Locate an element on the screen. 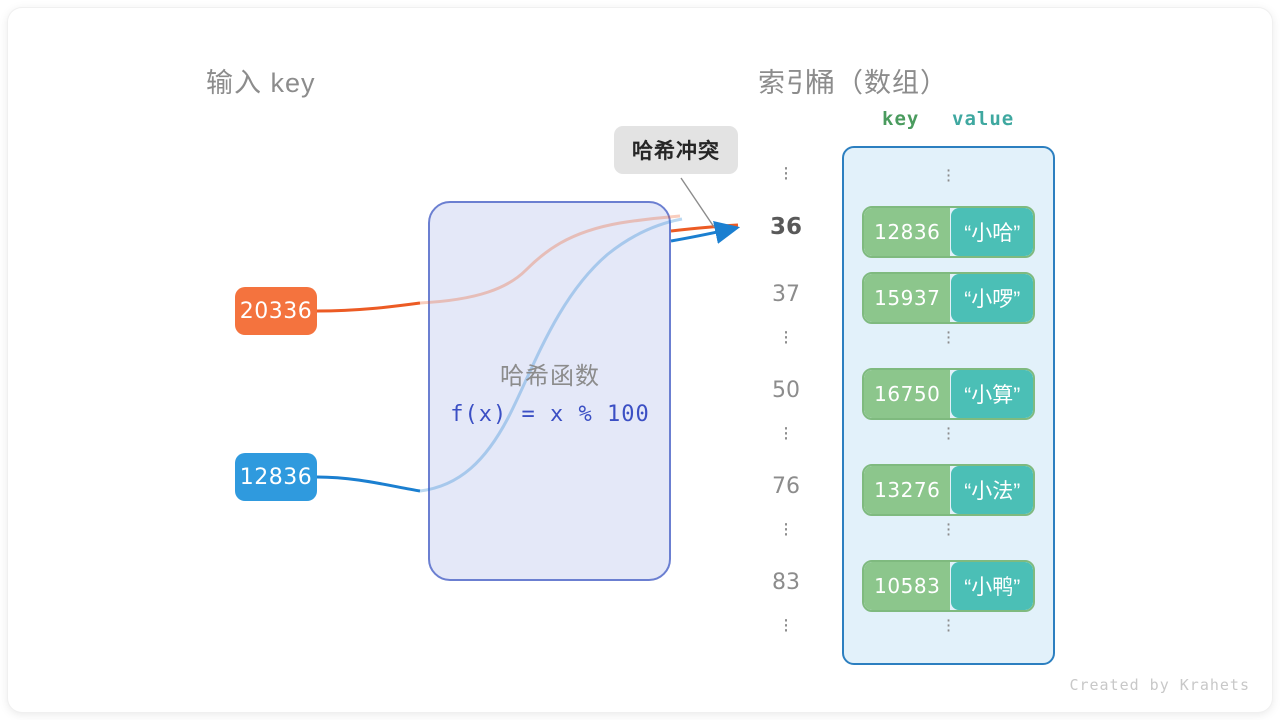 This screenshot has height=720, width=1280. hash-function-formula: f(x) = x % 100 is located at coordinates (550, 414).